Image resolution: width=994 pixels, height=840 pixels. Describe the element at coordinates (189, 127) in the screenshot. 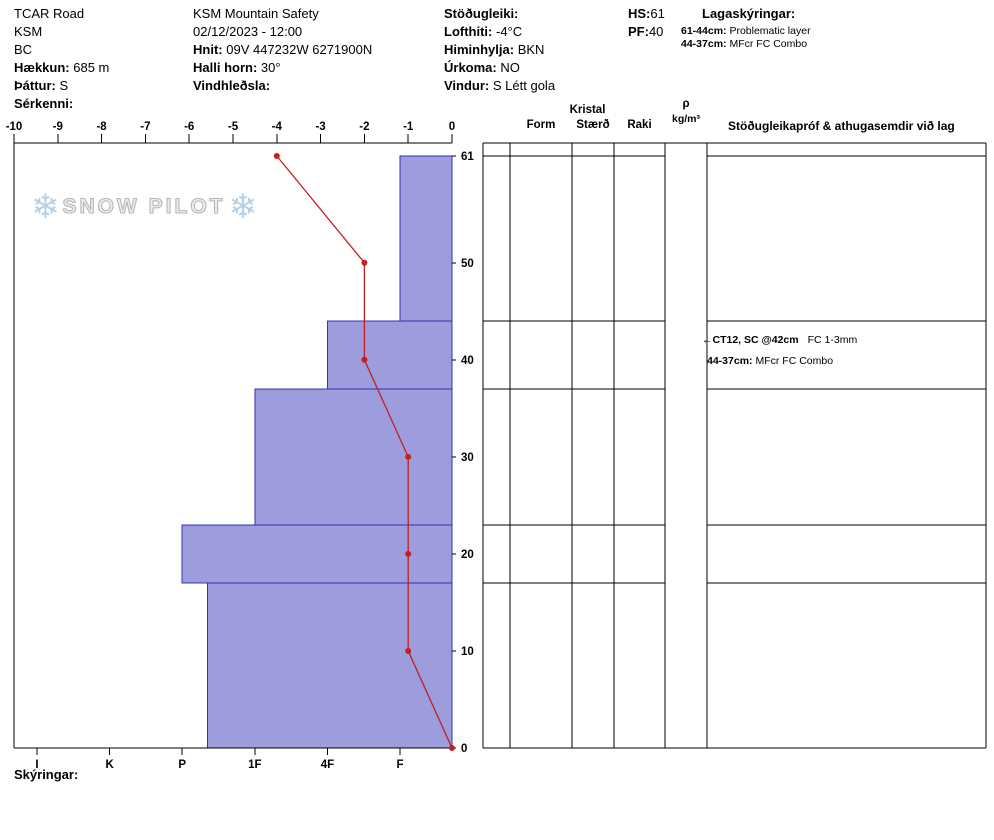

I see `svg-text: -6` at that location.